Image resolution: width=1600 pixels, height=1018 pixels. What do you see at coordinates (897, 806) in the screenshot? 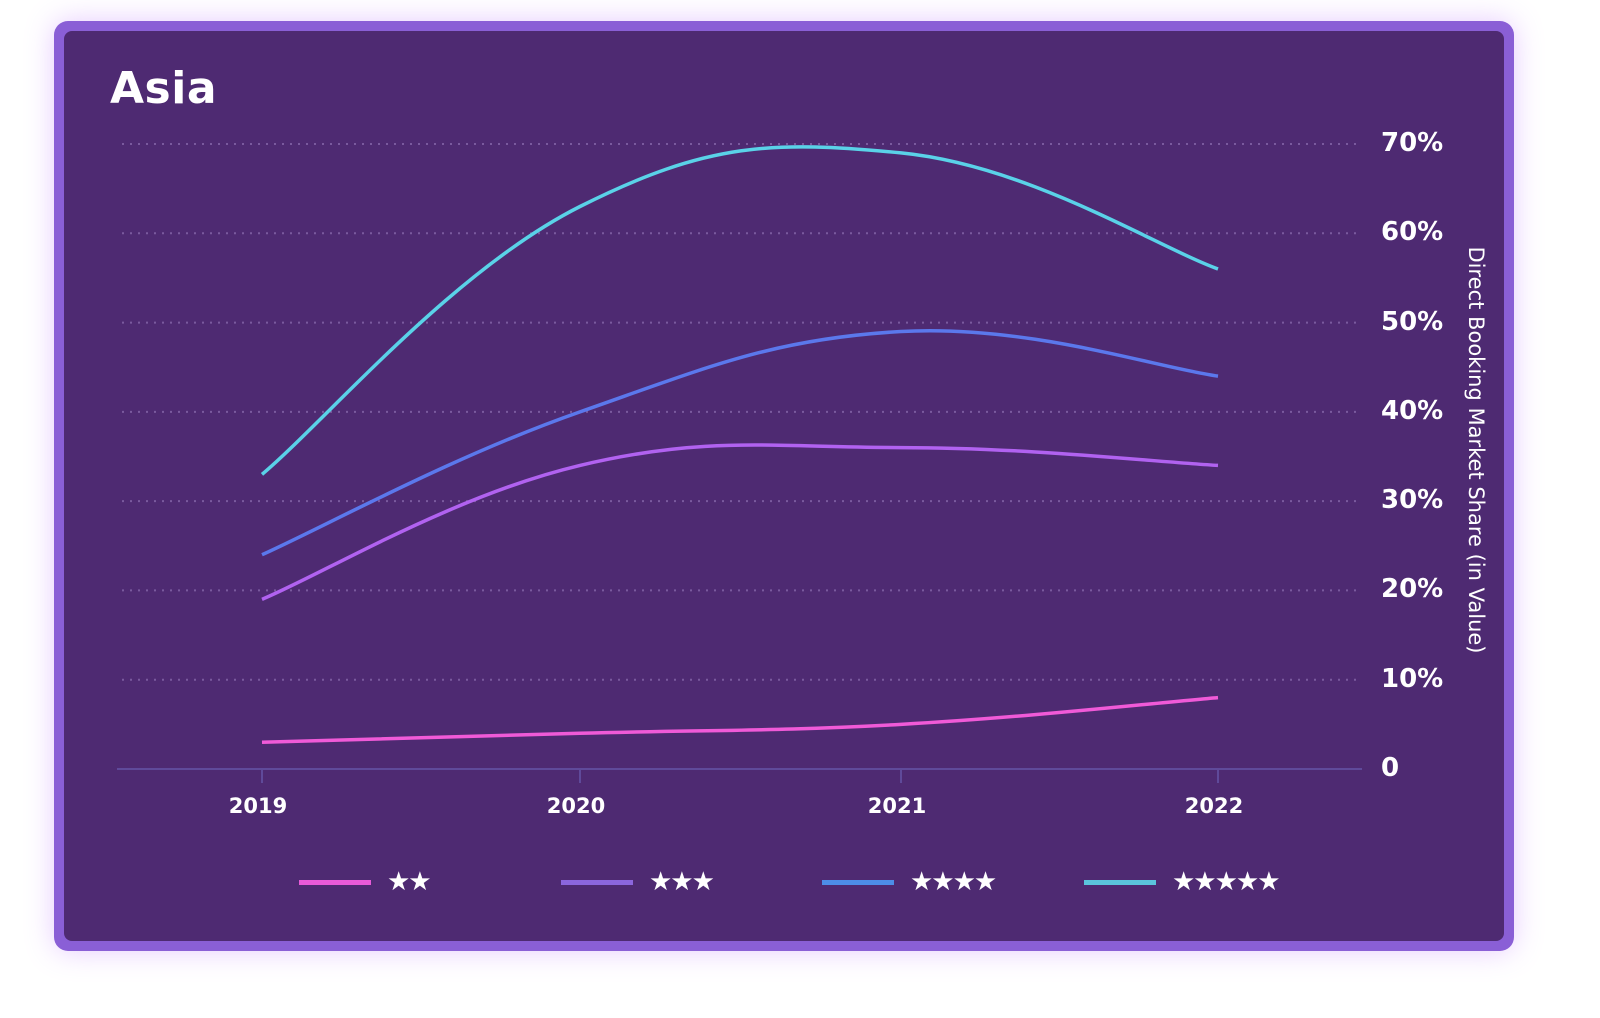
I see `x-tick-label: 2021` at bounding box center [897, 806].